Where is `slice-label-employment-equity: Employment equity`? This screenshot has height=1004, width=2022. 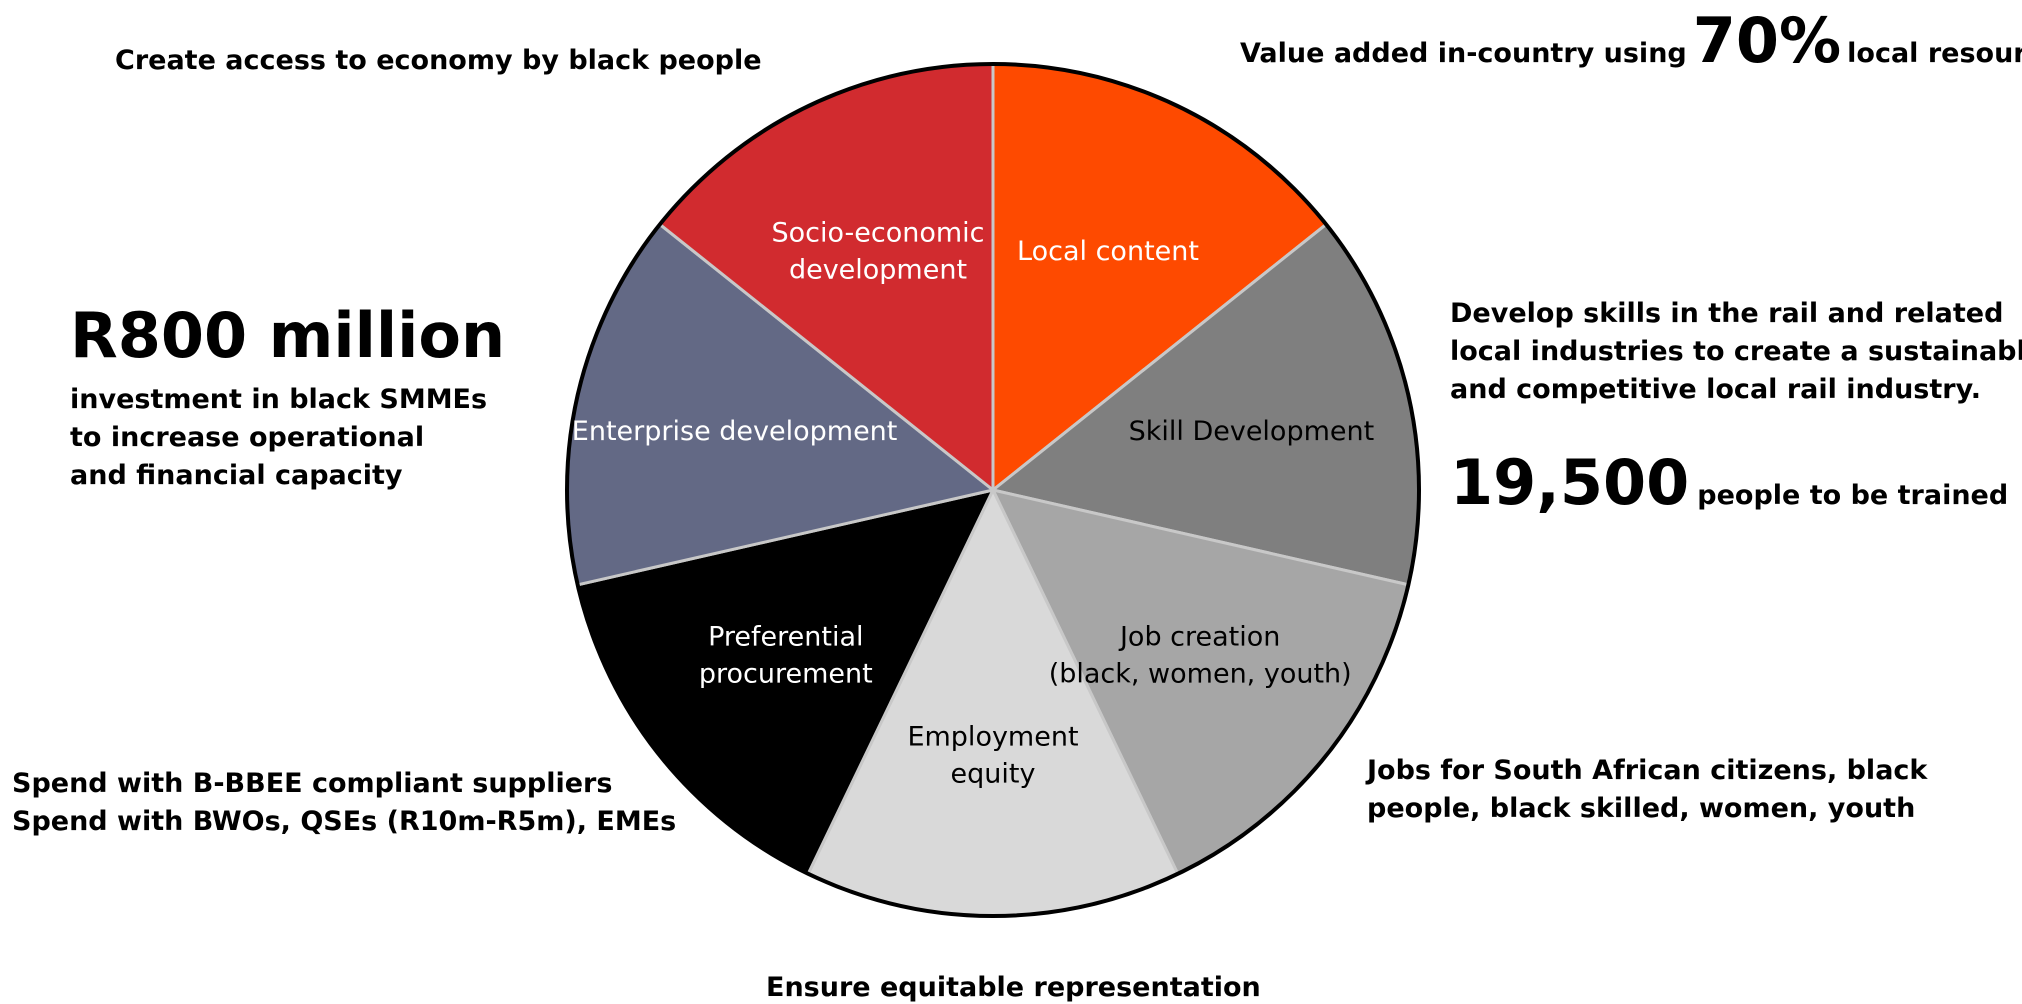 slice-label-employment-equity: Employment equity is located at coordinates (992, 756).